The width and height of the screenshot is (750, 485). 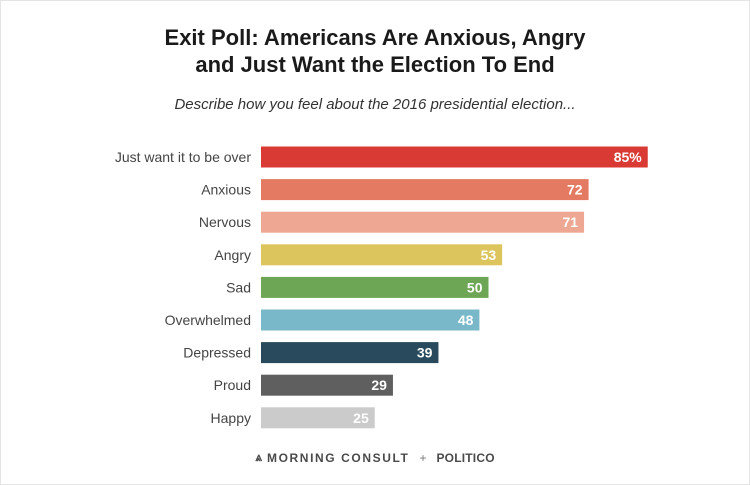 I want to click on category-label: Overwhelmed, so click(x=208, y=320).